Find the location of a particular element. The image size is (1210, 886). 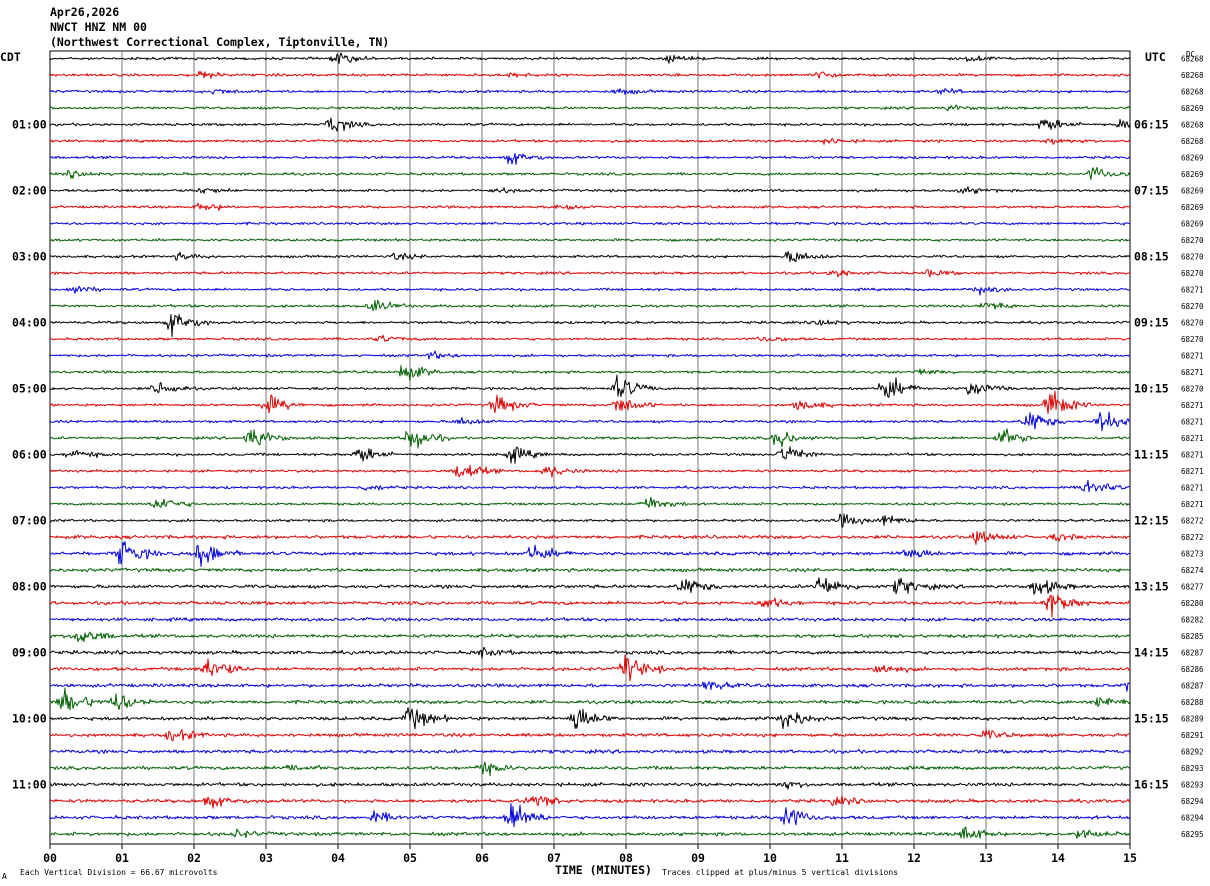

dc-offset-label: 68277 is located at coordinates (1192, 587).